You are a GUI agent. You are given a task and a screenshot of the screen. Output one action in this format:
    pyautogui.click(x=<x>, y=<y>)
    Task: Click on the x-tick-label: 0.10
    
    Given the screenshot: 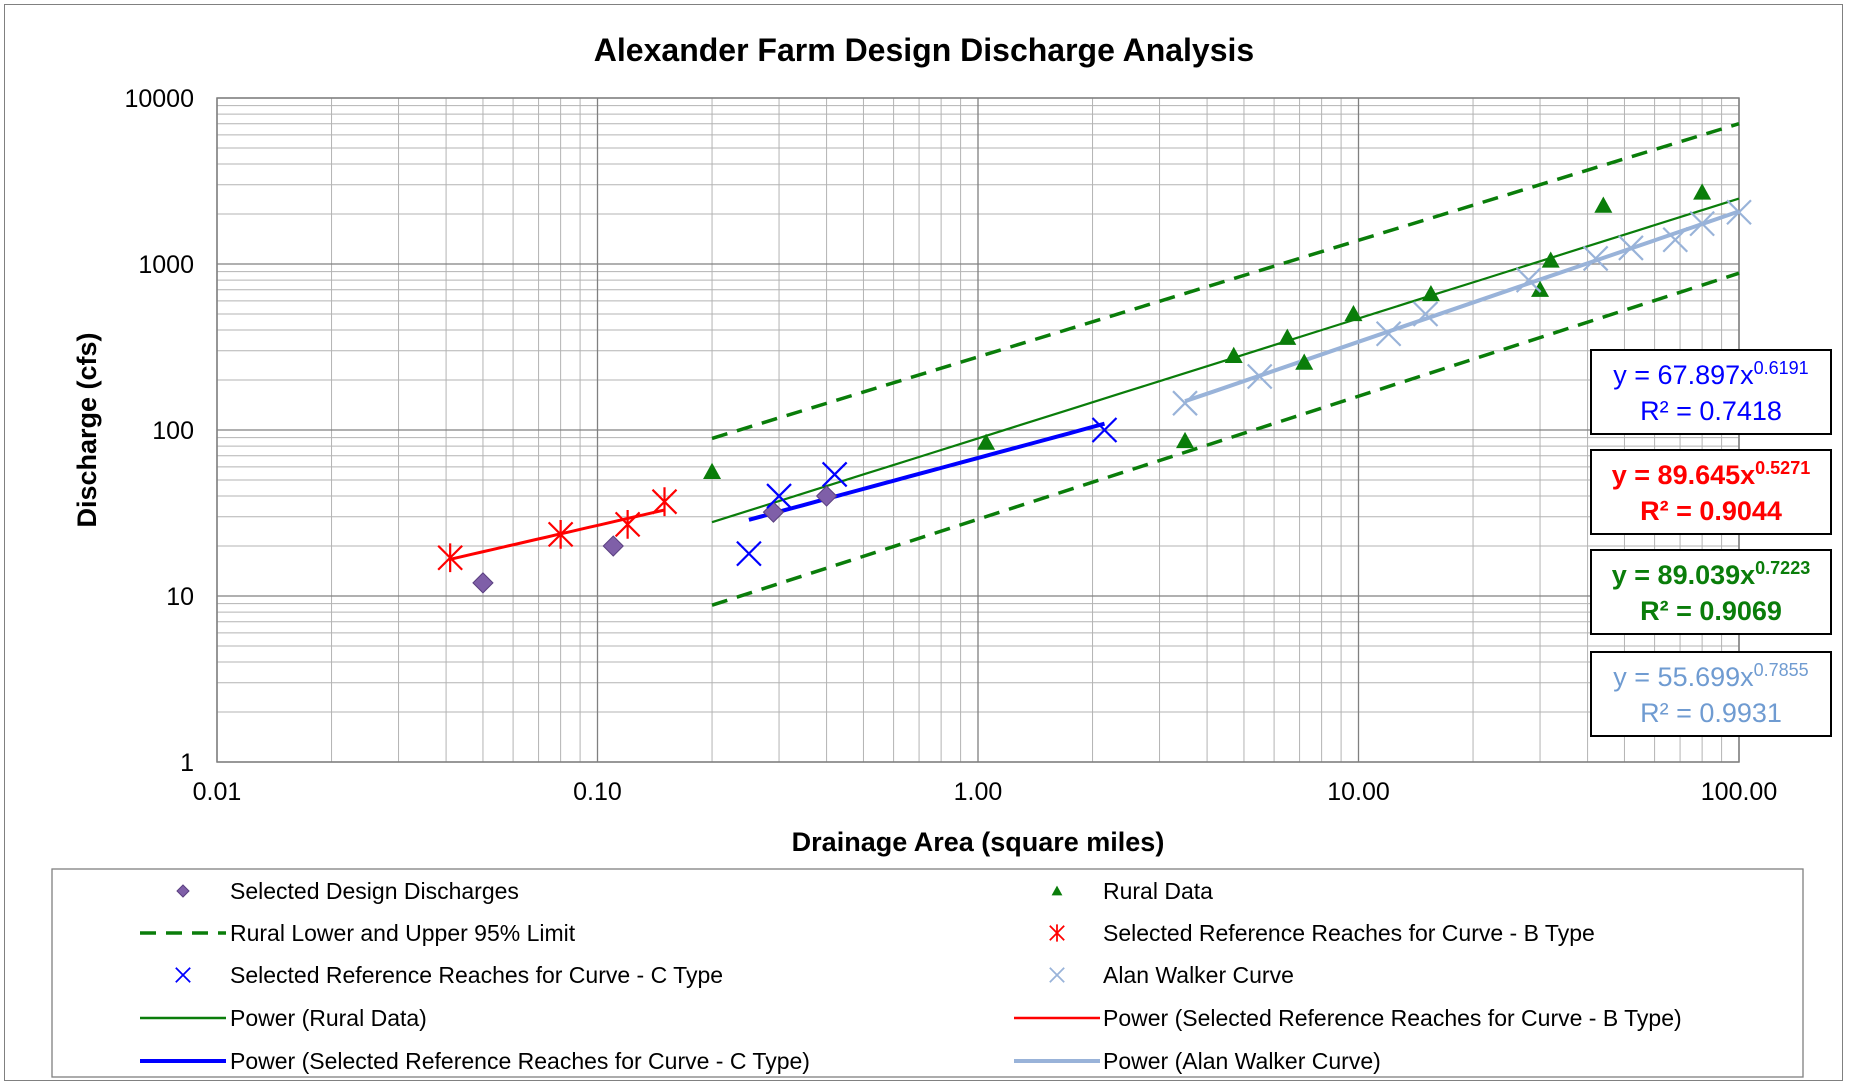 What is the action you would take?
    pyautogui.click(x=597, y=792)
    